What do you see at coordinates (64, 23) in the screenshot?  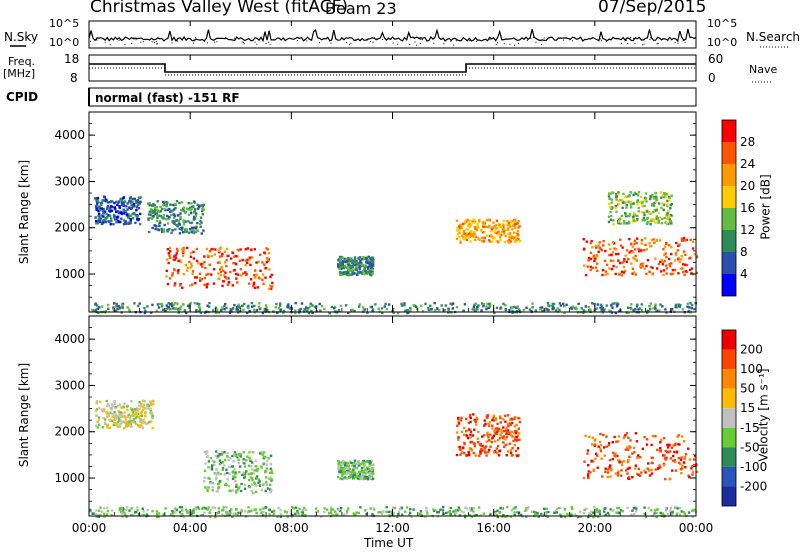 I see `nsky-tick-top: 10^5` at bounding box center [64, 23].